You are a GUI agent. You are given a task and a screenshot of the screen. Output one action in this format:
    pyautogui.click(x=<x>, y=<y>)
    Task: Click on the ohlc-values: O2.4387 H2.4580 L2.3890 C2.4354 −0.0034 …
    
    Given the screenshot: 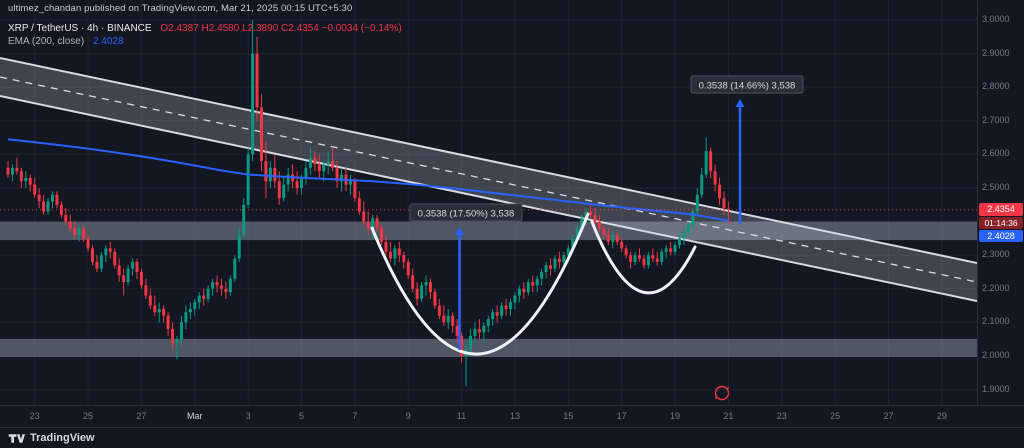 What is the action you would take?
    pyautogui.click(x=281, y=28)
    